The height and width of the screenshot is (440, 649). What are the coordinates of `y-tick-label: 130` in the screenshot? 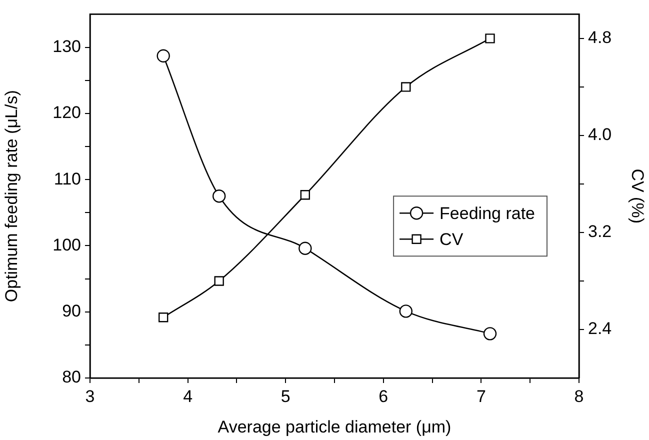 It's located at (66, 46).